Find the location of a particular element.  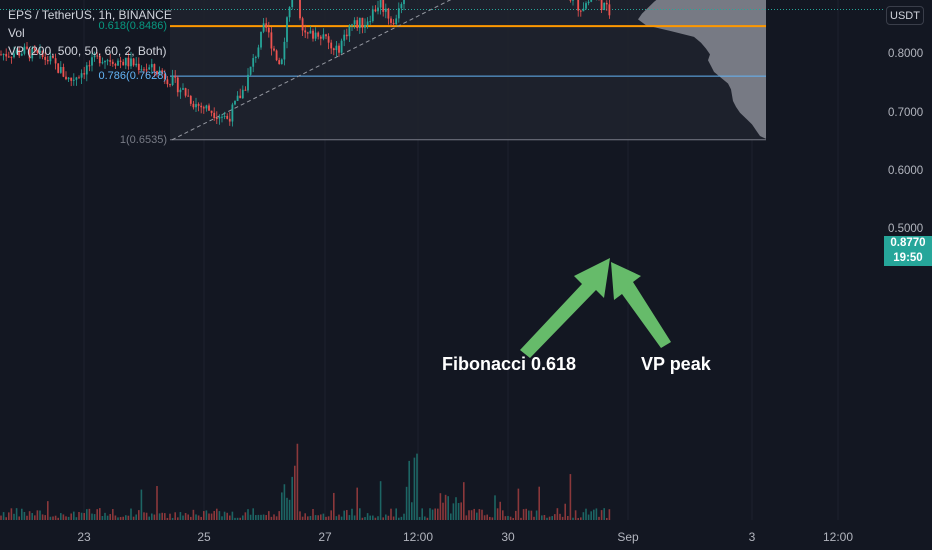

current-price-badge: 0.8770 19:50 is located at coordinates (908, 251).